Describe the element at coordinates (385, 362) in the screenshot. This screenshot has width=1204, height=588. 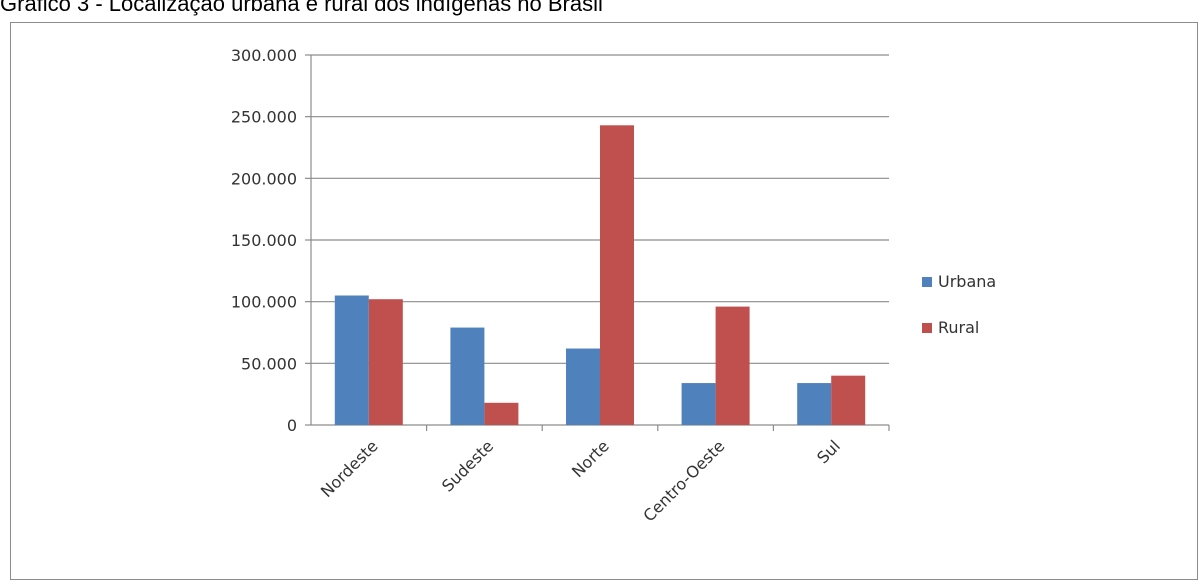
I see `bar-rural-nordeste` at that location.